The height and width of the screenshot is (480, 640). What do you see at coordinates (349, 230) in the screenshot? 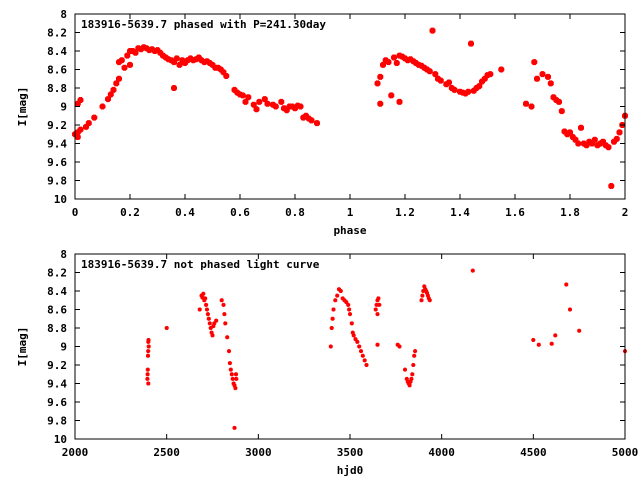
I see `phased-x-axis-label: phase` at bounding box center [349, 230].